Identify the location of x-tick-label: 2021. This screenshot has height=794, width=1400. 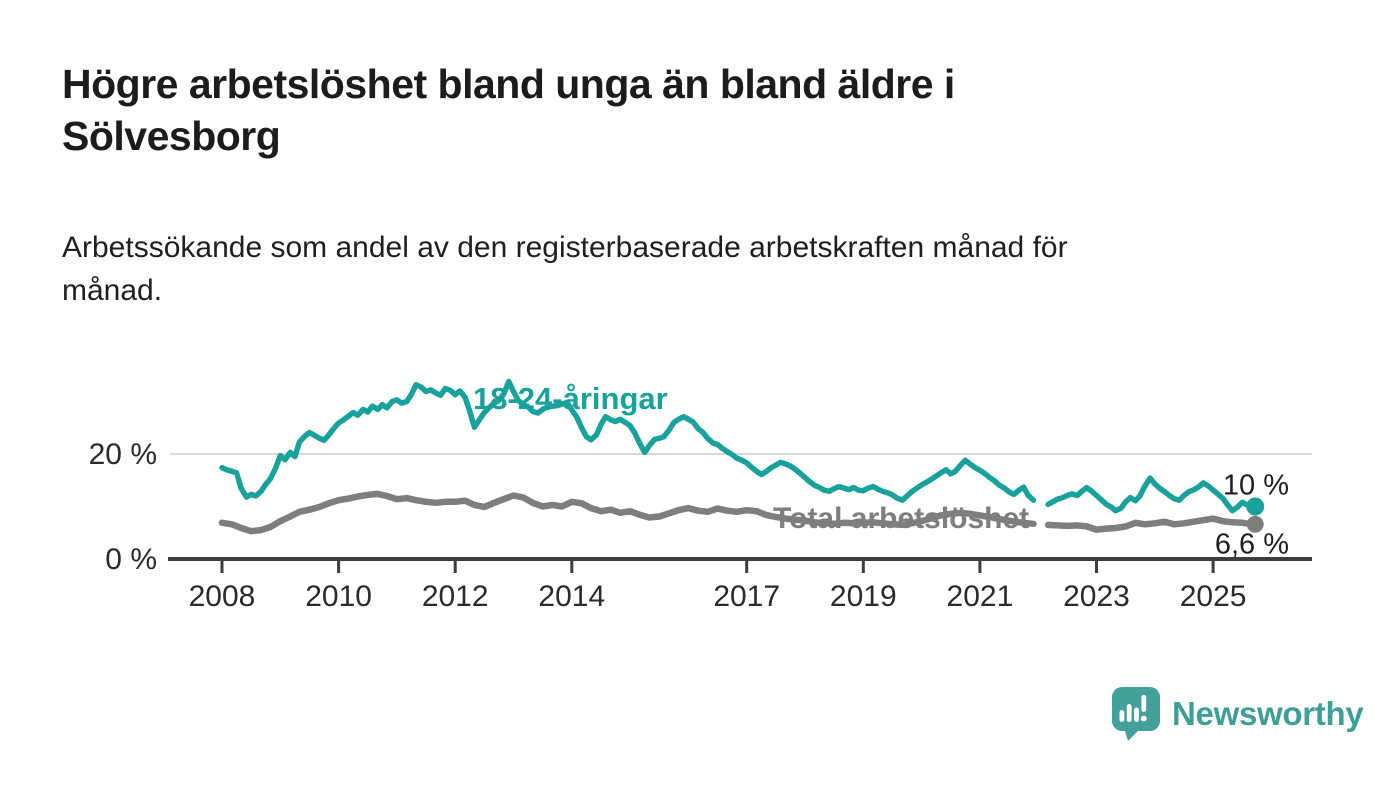
(980, 596).